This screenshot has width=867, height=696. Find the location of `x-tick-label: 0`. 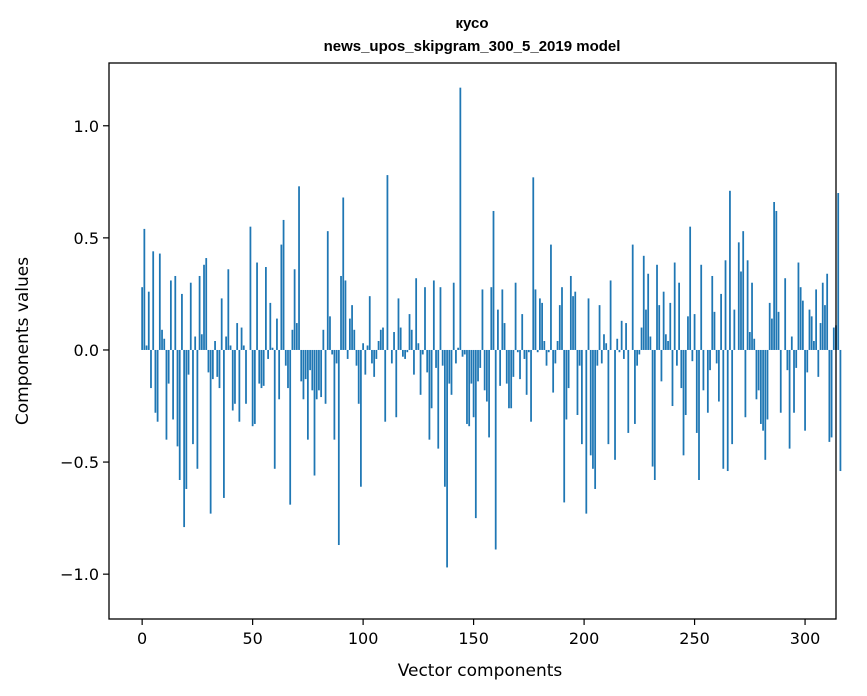

x-tick-label: 0 is located at coordinates (142, 638).